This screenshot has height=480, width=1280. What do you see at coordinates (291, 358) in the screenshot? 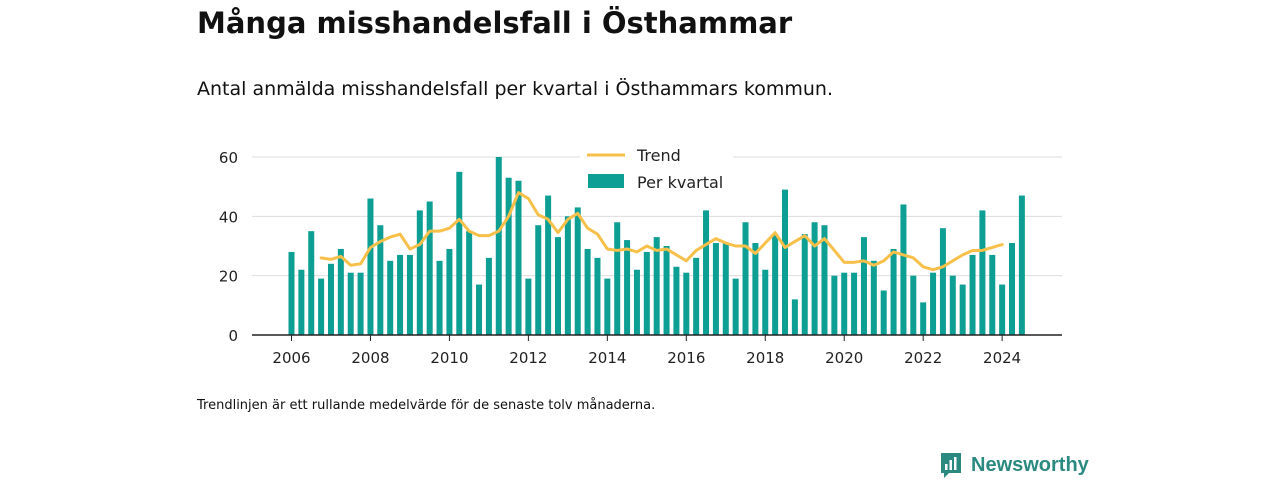
I see `x-tick-label-2006: 2006` at bounding box center [291, 358].